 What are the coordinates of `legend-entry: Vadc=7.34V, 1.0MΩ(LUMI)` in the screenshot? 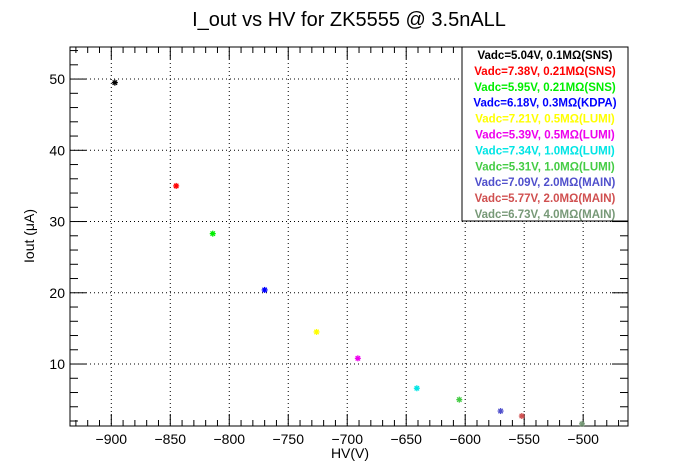 It's located at (545, 151).